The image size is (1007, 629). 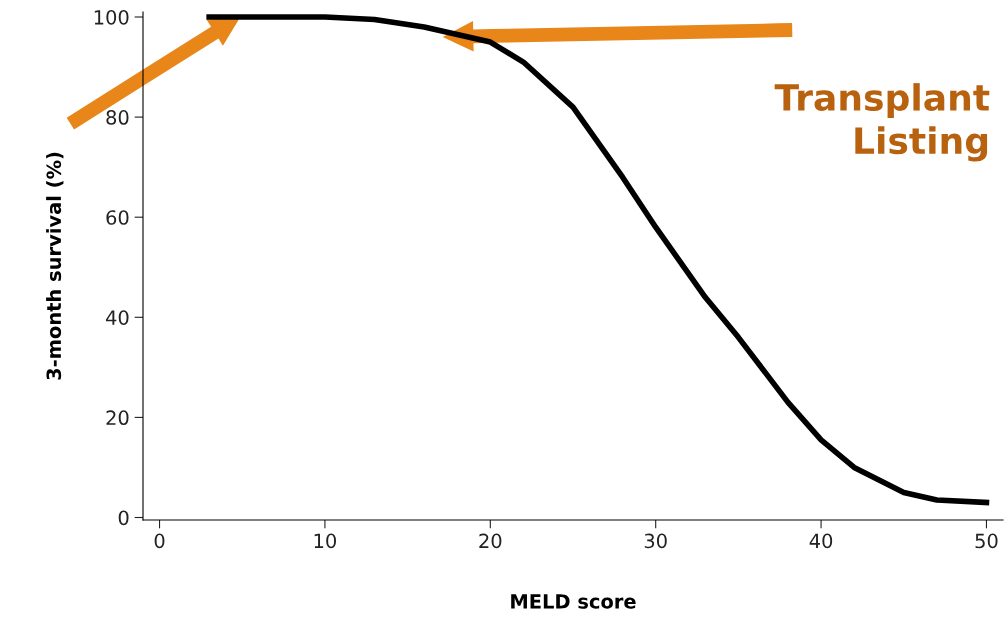 What do you see at coordinates (117, 317) in the screenshot?
I see `y-tick-label: 40` at bounding box center [117, 317].